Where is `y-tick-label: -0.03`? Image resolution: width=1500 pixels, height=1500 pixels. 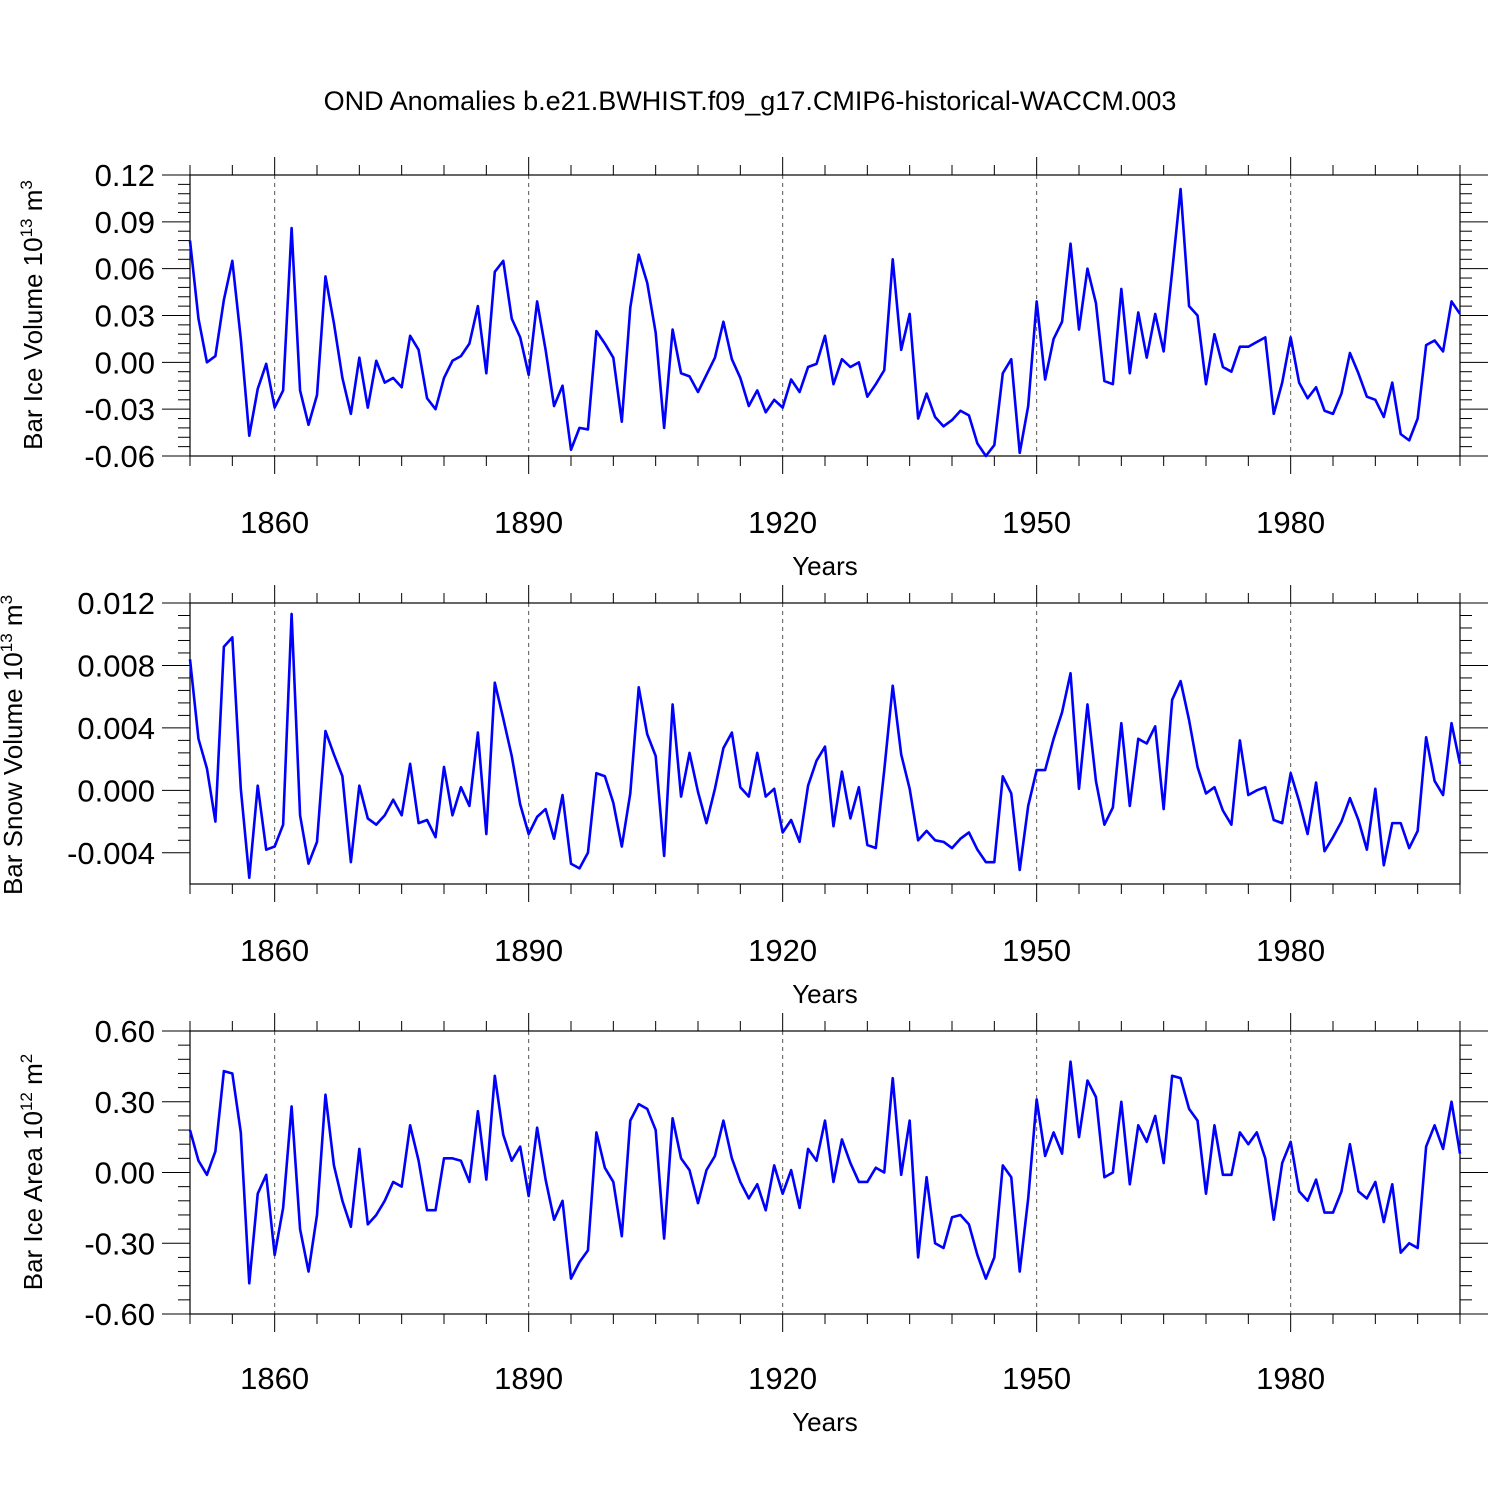
y-tick-label: -0.03 is located at coordinates (119, 409).